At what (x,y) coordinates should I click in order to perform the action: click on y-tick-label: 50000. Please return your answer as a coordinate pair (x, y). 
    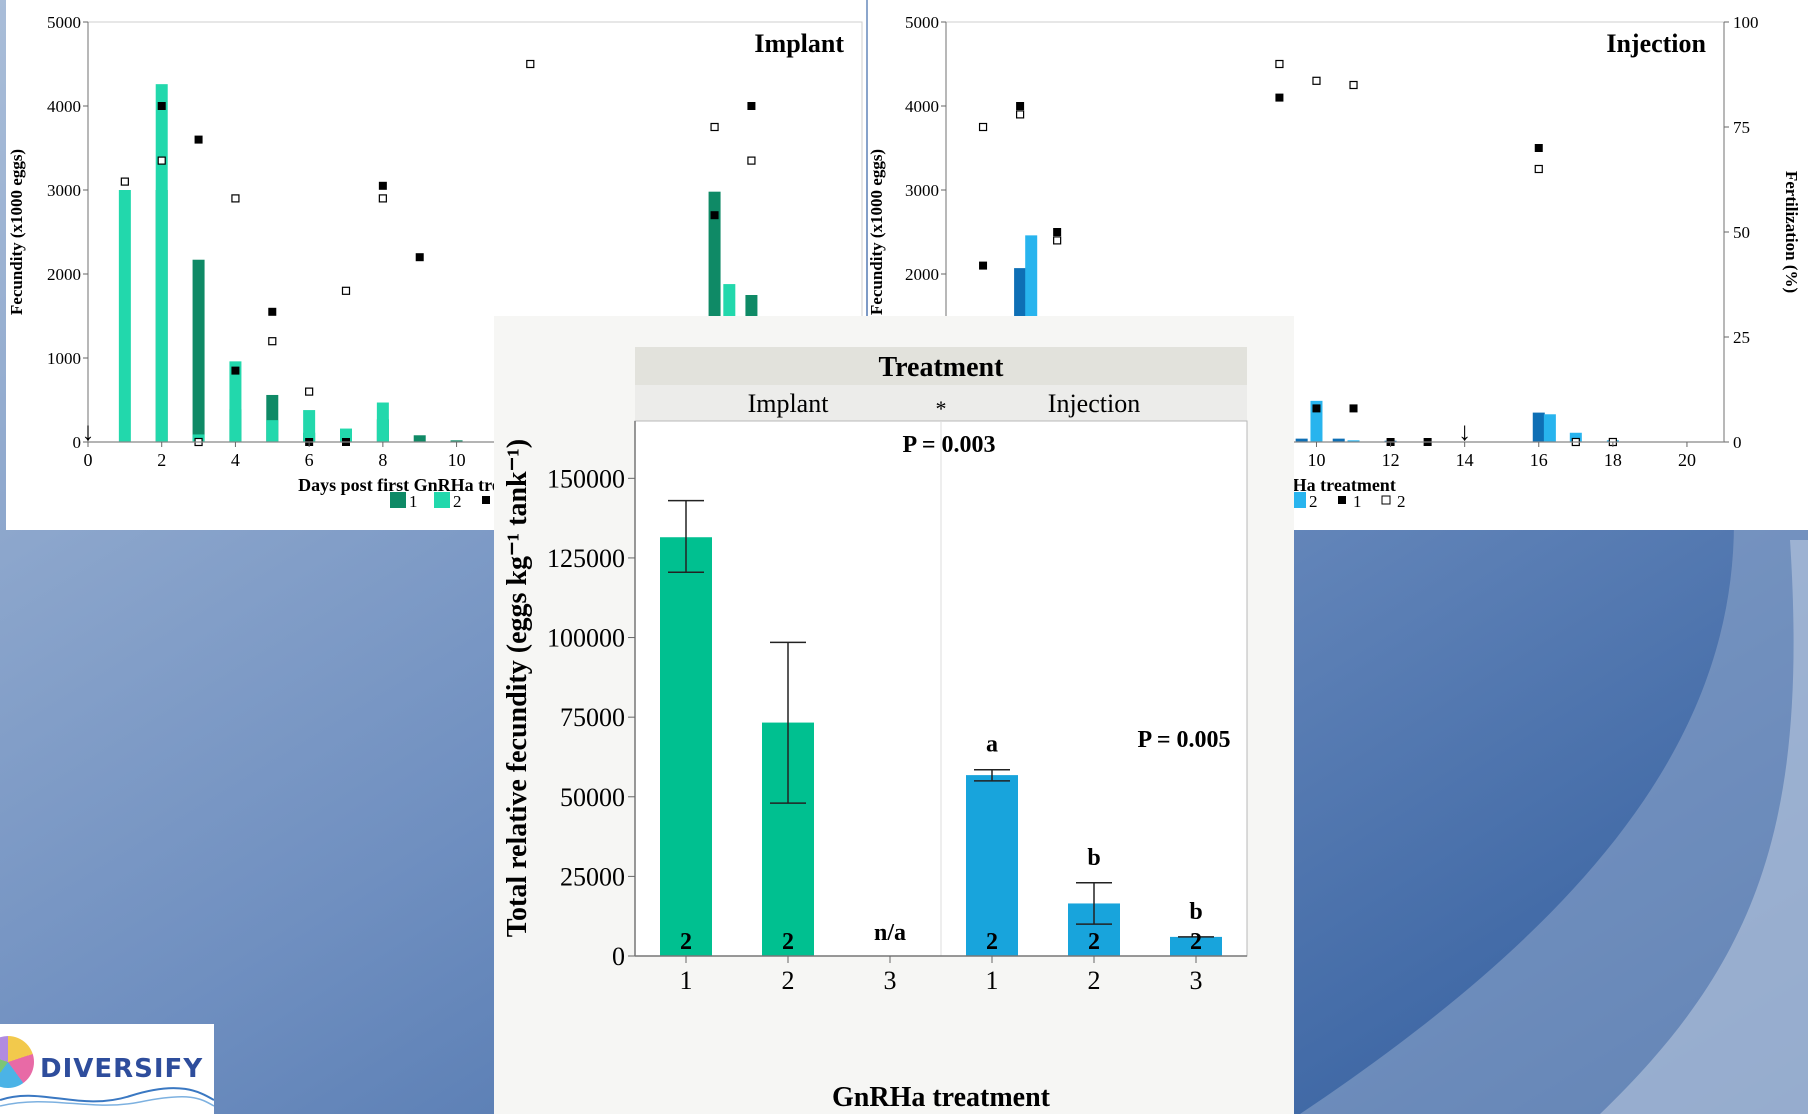
    Looking at the image, I should click on (592, 797).